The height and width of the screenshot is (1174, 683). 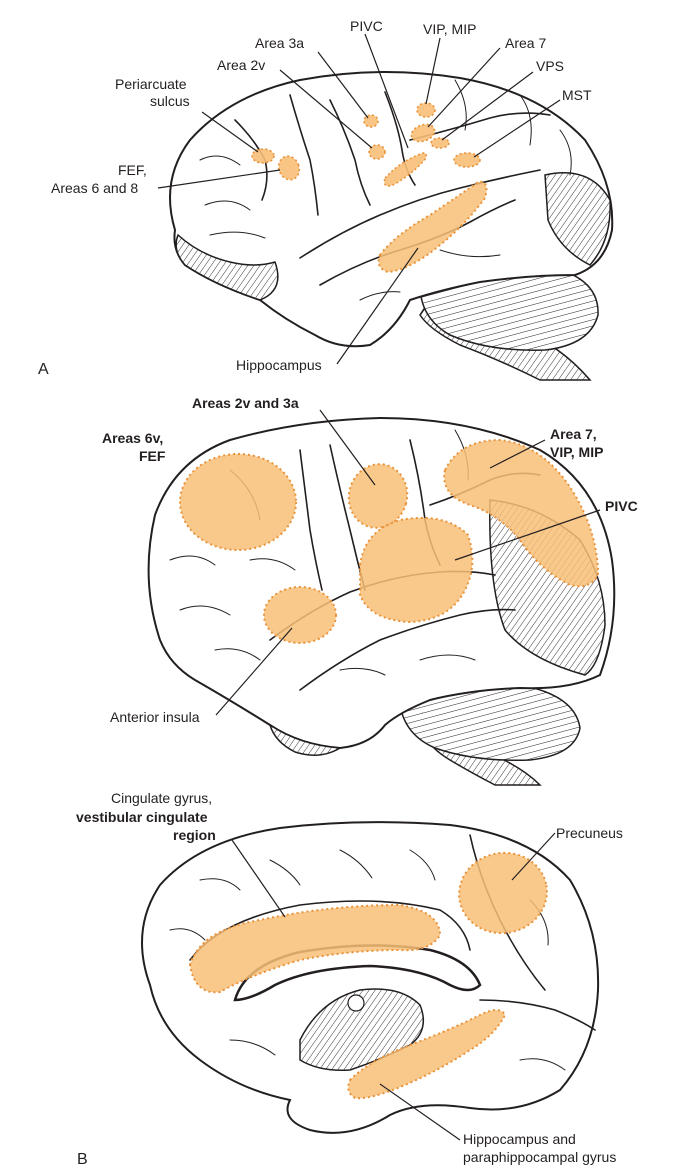 What do you see at coordinates (377, 152) in the screenshot?
I see `area-2v-a` at bounding box center [377, 152].